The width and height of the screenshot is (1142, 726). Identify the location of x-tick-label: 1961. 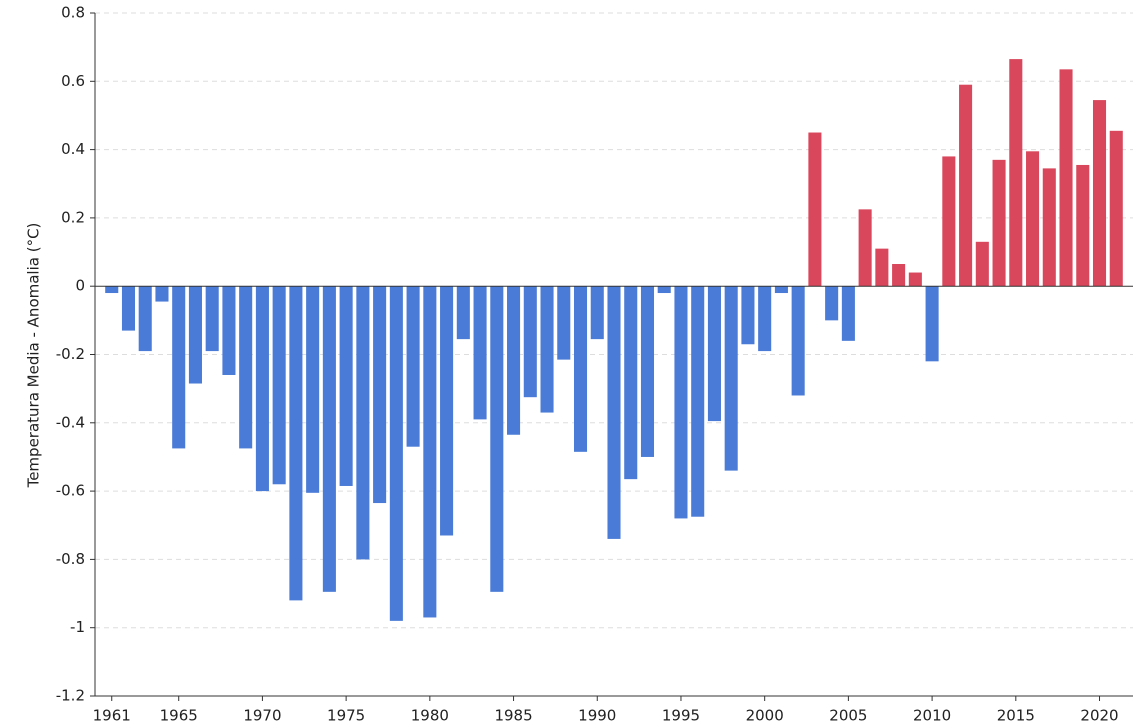
(112, 716).